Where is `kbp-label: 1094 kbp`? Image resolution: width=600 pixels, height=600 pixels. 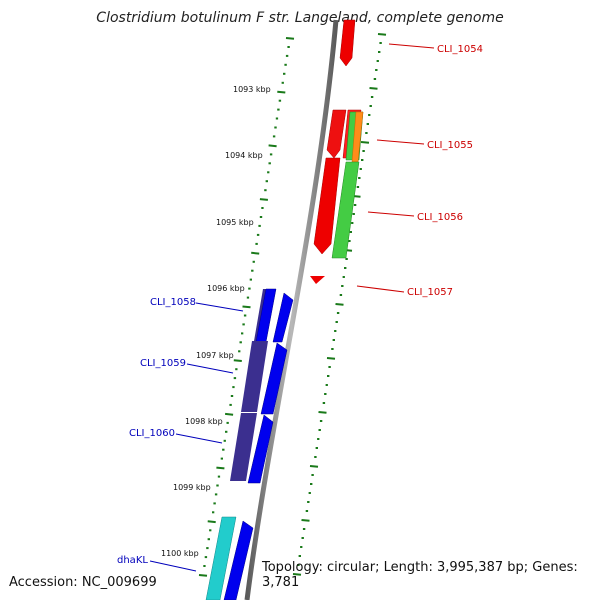
kbp-label: 1094 kbp is located at coordinates (244, 155).